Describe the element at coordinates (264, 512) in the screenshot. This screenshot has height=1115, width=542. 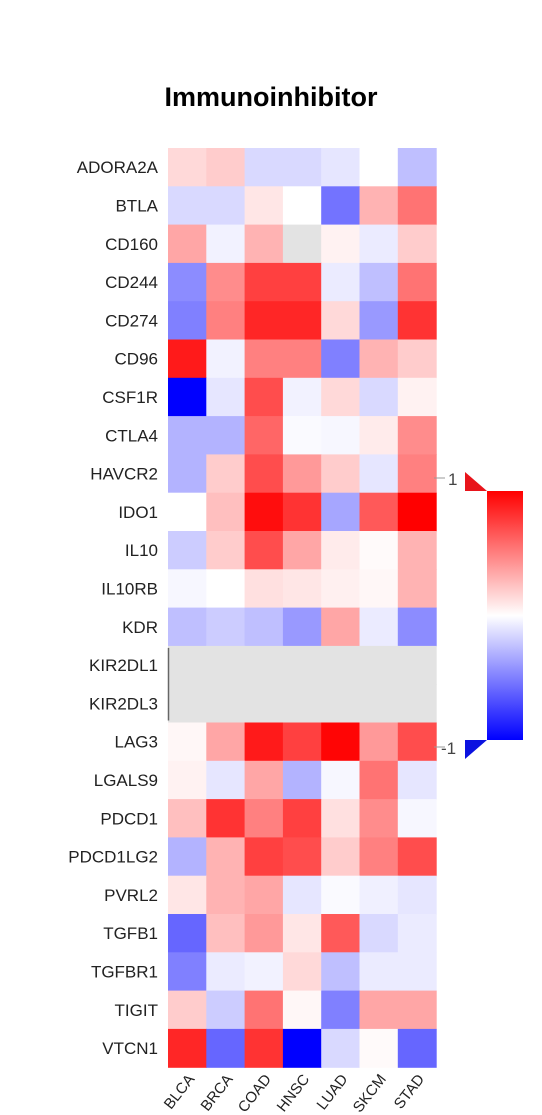
I see `heatmap-cell-ido1-coad` at that location.